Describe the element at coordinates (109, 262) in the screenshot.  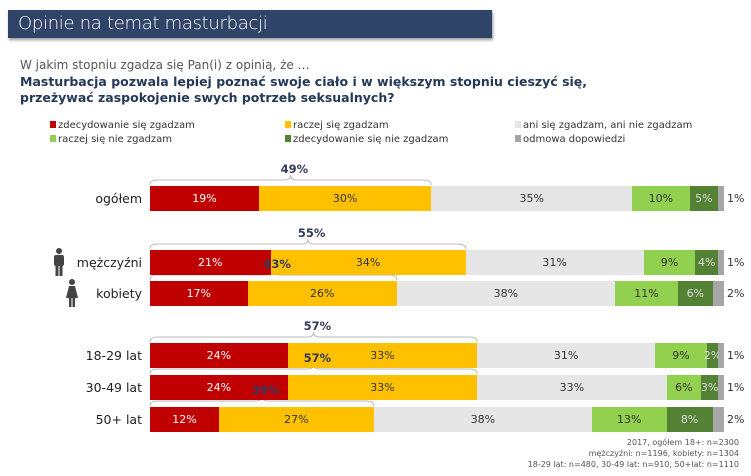
I see `category-label: mężczyźni` at that location.